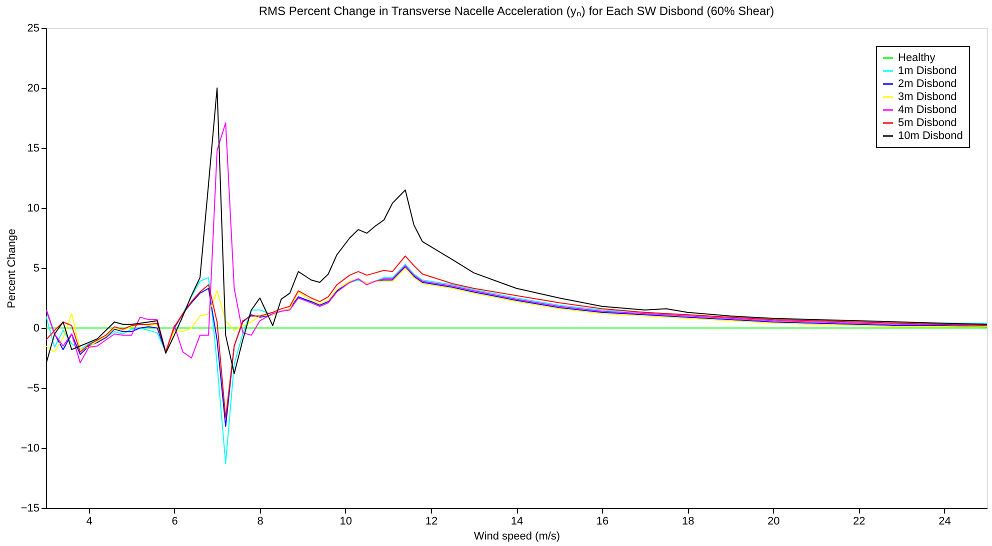 This screenshot has width=992, height=546. What do you see at coordinates (602, 522) in the screenshot?
I see `x-tick-label: 16` at bounding box center [602, 522].